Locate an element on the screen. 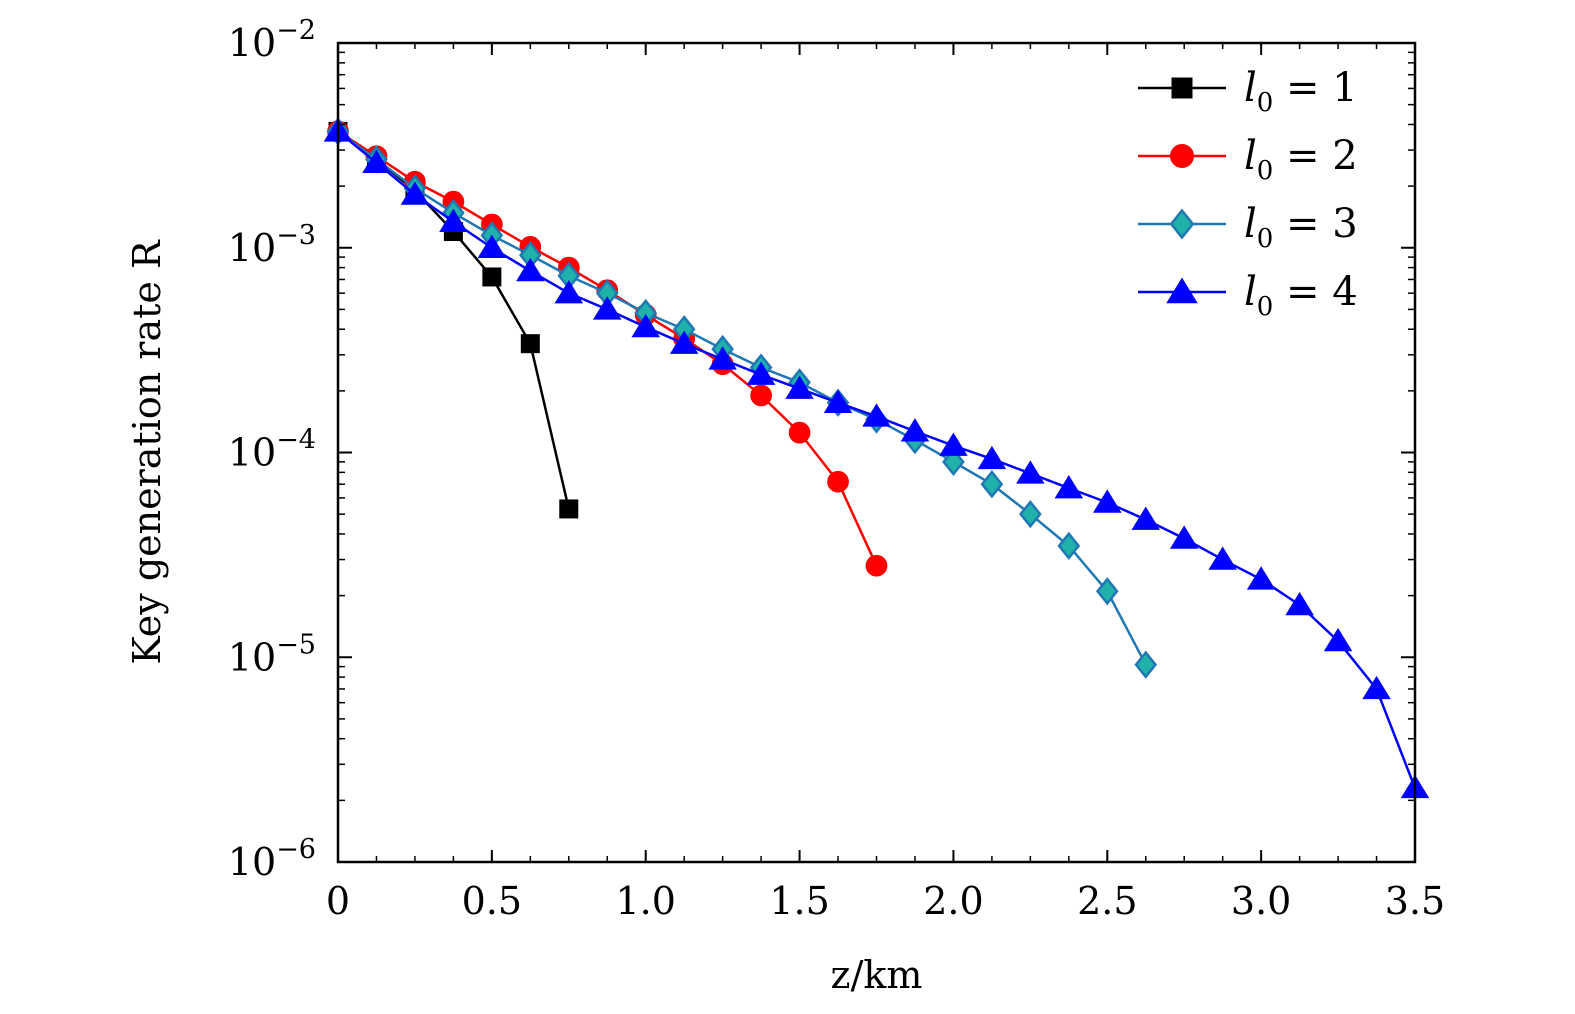 This screenshot has height=1014, width=1575. legend-item-3: l0 = 3 is located at coordinates (1248, 227).